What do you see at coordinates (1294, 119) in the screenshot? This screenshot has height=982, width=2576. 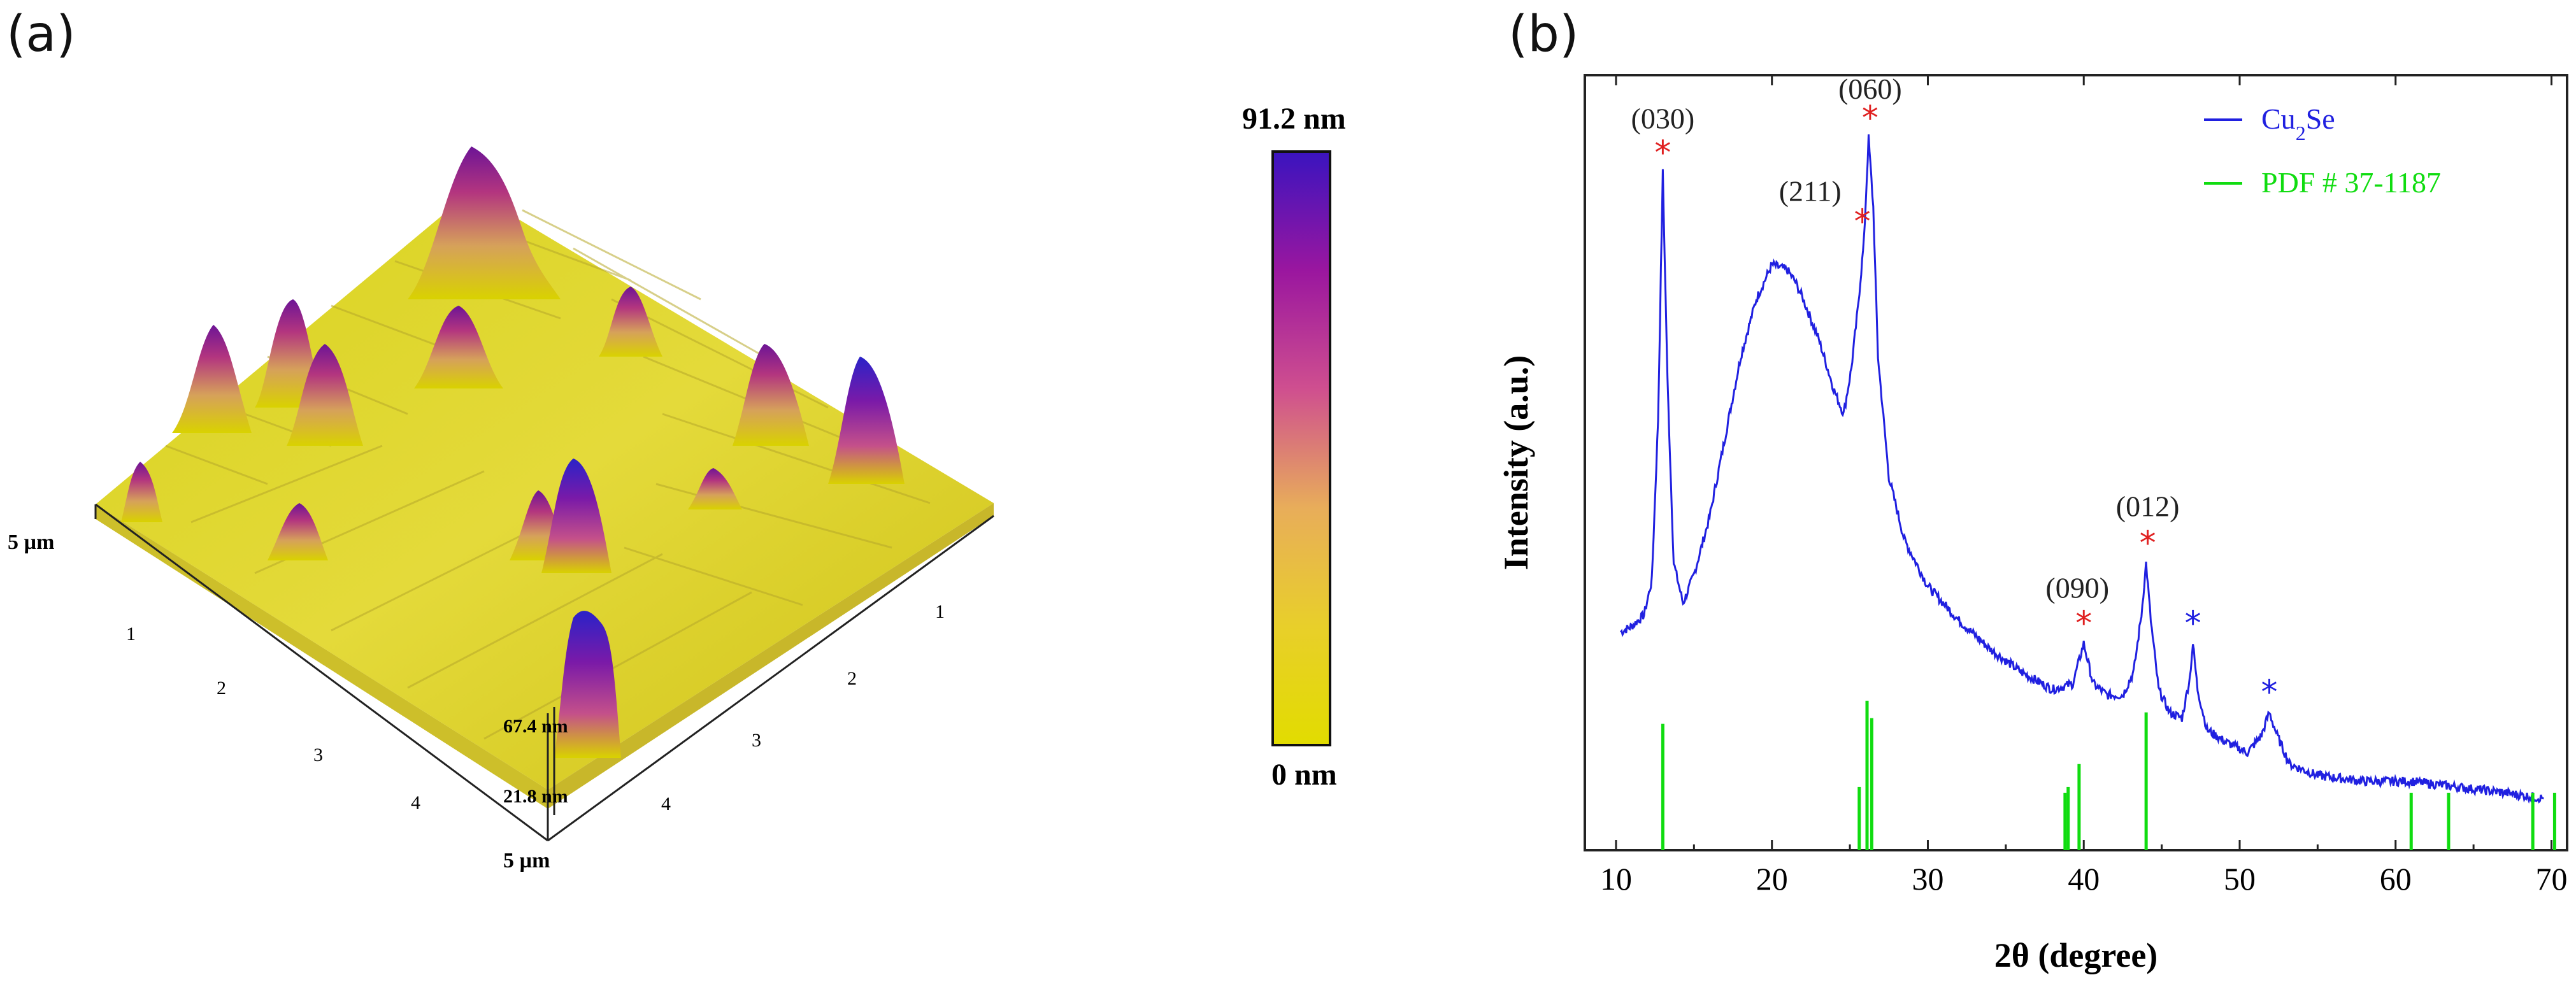 I see `colorbar-max-label: 91.2 nm` at bounding box center [1294, 119].